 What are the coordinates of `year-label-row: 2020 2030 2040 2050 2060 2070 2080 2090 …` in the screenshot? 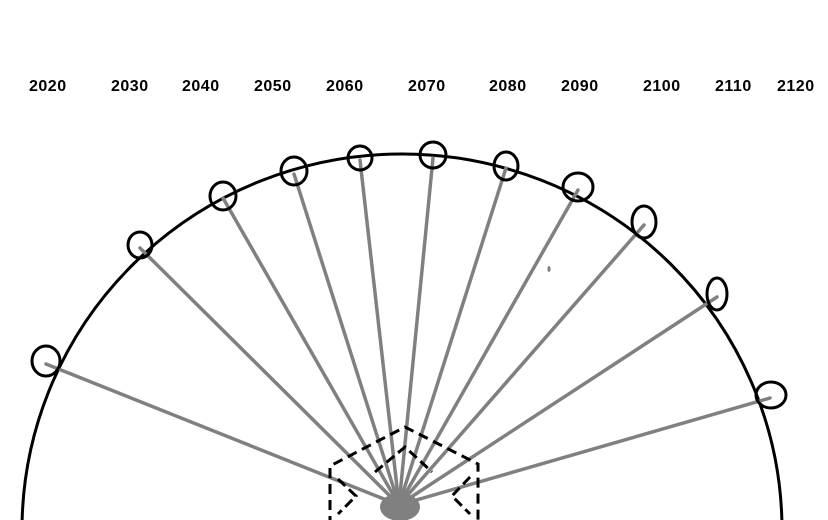 It's located at (422, 86).